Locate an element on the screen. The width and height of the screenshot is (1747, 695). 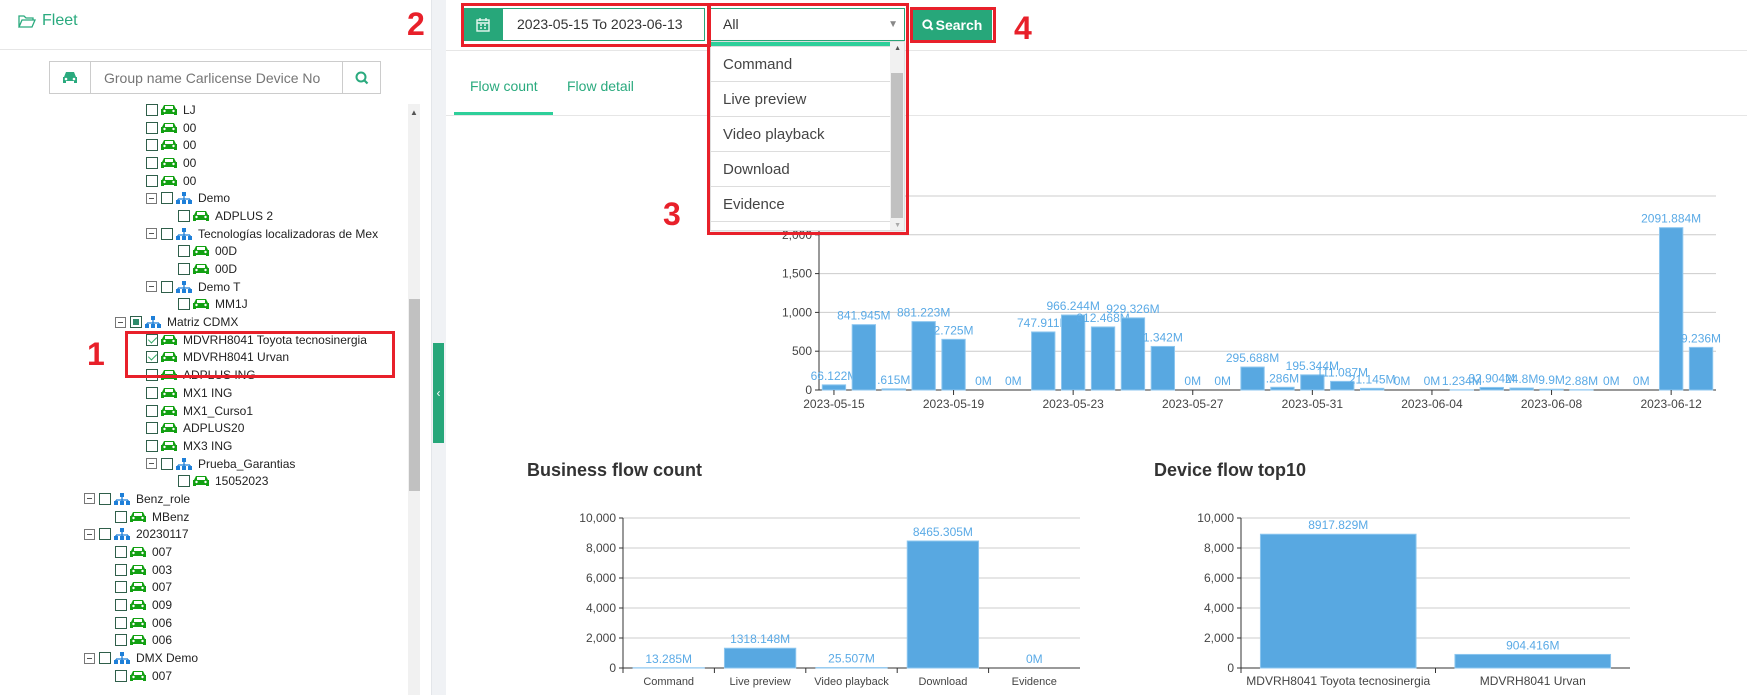
tree-device: MM1J is located at coordinates (202, 305).